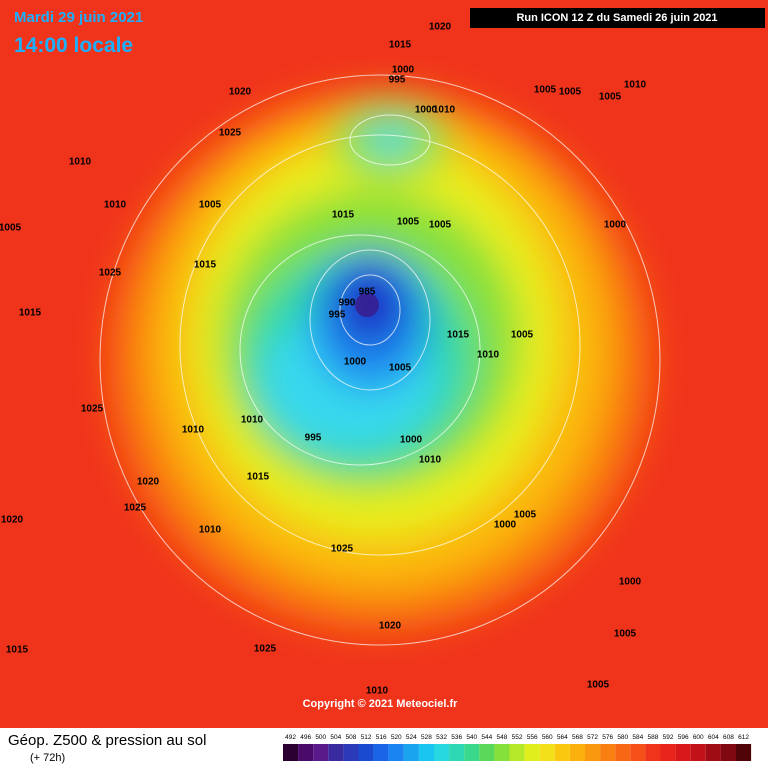 This screenshot has height=768, width=768. What do you see at coordinates (290, 737) in the screenshot?
I see `legend-label: 492` at bounding box center [290, 737].